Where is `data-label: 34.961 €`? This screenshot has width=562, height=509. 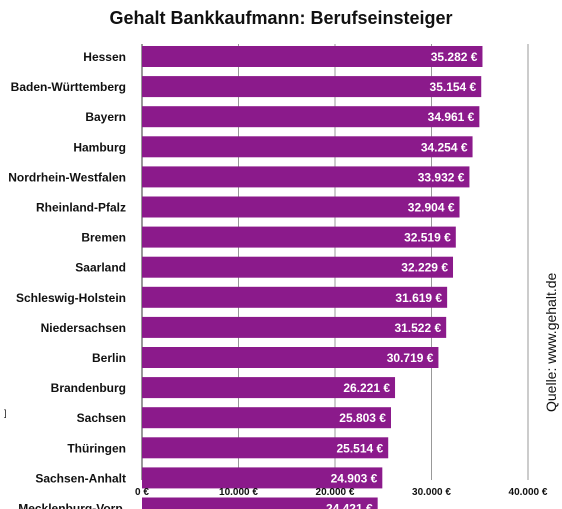
data-label: 34.961 € is located at coordinates (451, 117).